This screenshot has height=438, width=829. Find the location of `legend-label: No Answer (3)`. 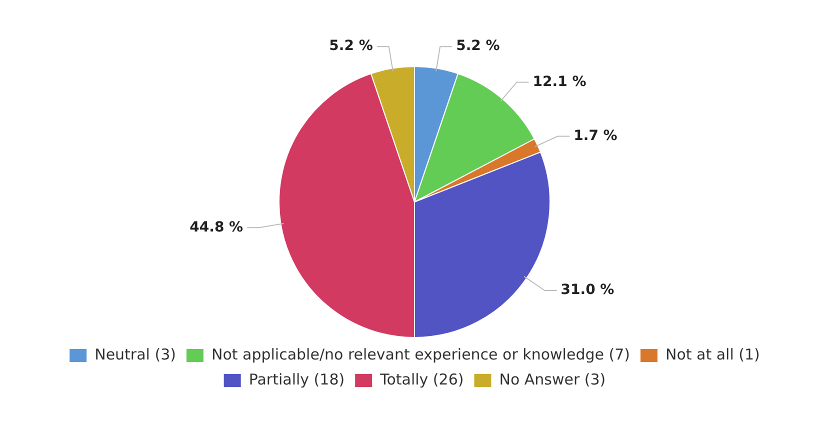

legend-label: No Answer (3) is located at coordinates (552, 379).